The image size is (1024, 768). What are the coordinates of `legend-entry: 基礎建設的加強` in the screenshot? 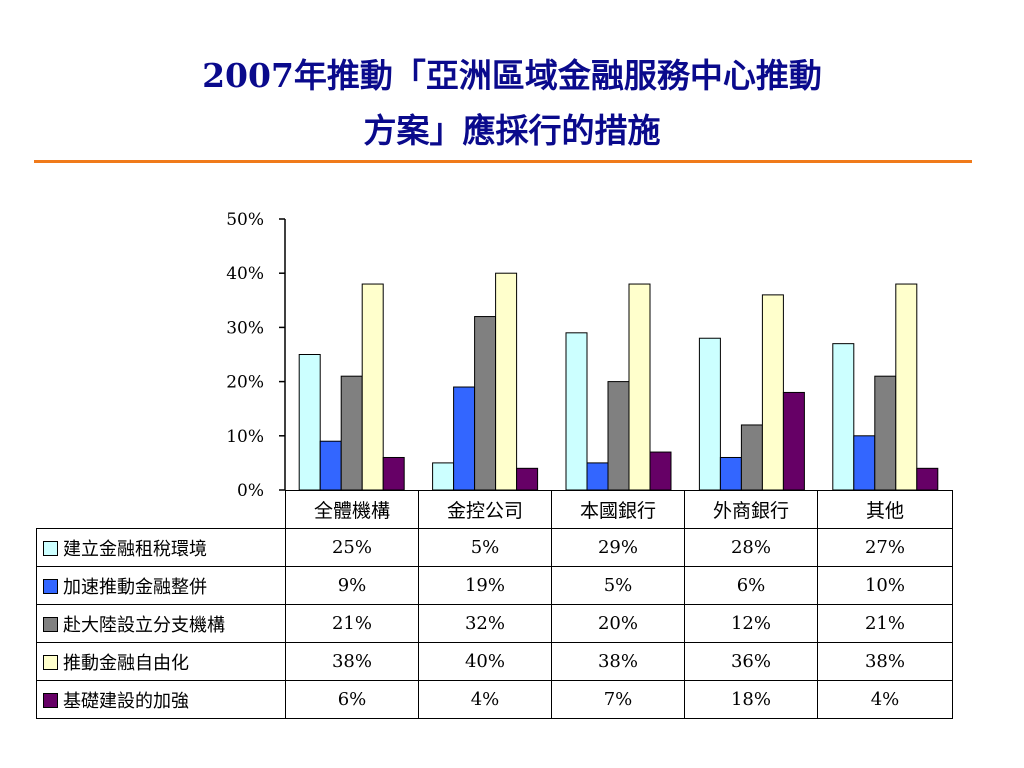 It's located at (161, 699).